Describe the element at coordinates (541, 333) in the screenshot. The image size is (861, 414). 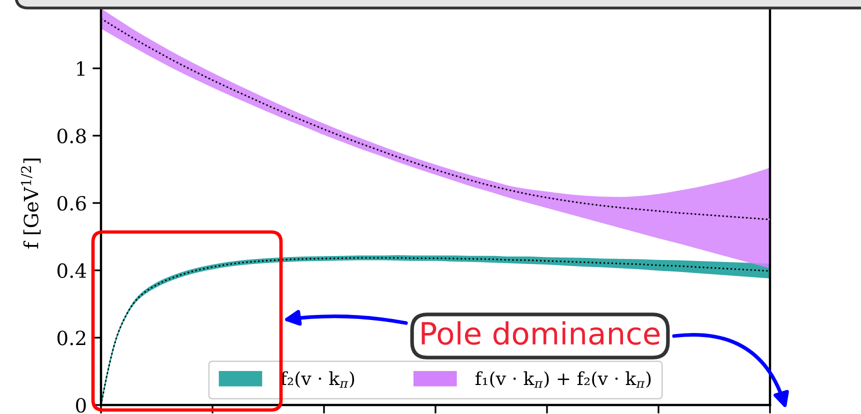
I see `annotation: Pole dominance` at that location.